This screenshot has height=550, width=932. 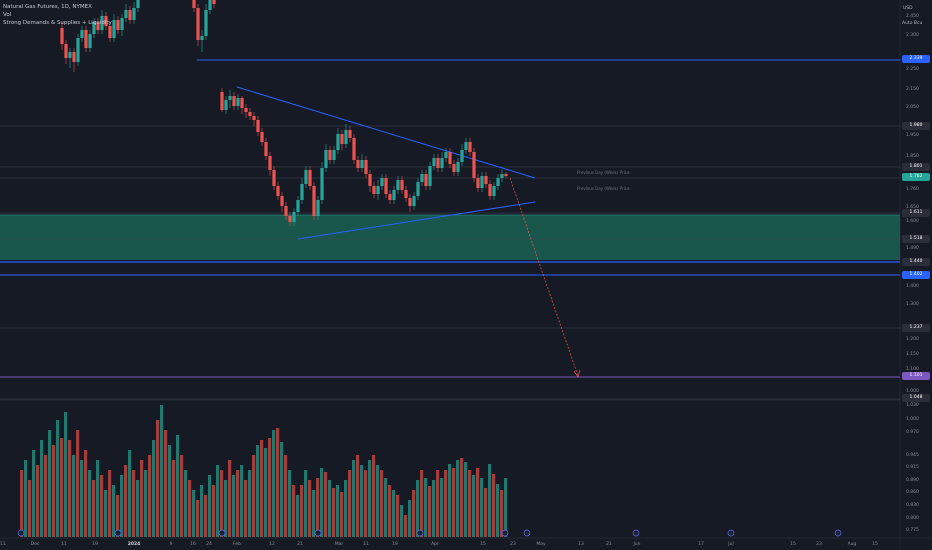 What do you see at coordinates (916, 376) in the screenshot?
I see `price-badge: 1.101` at bounding box center [916, 376].